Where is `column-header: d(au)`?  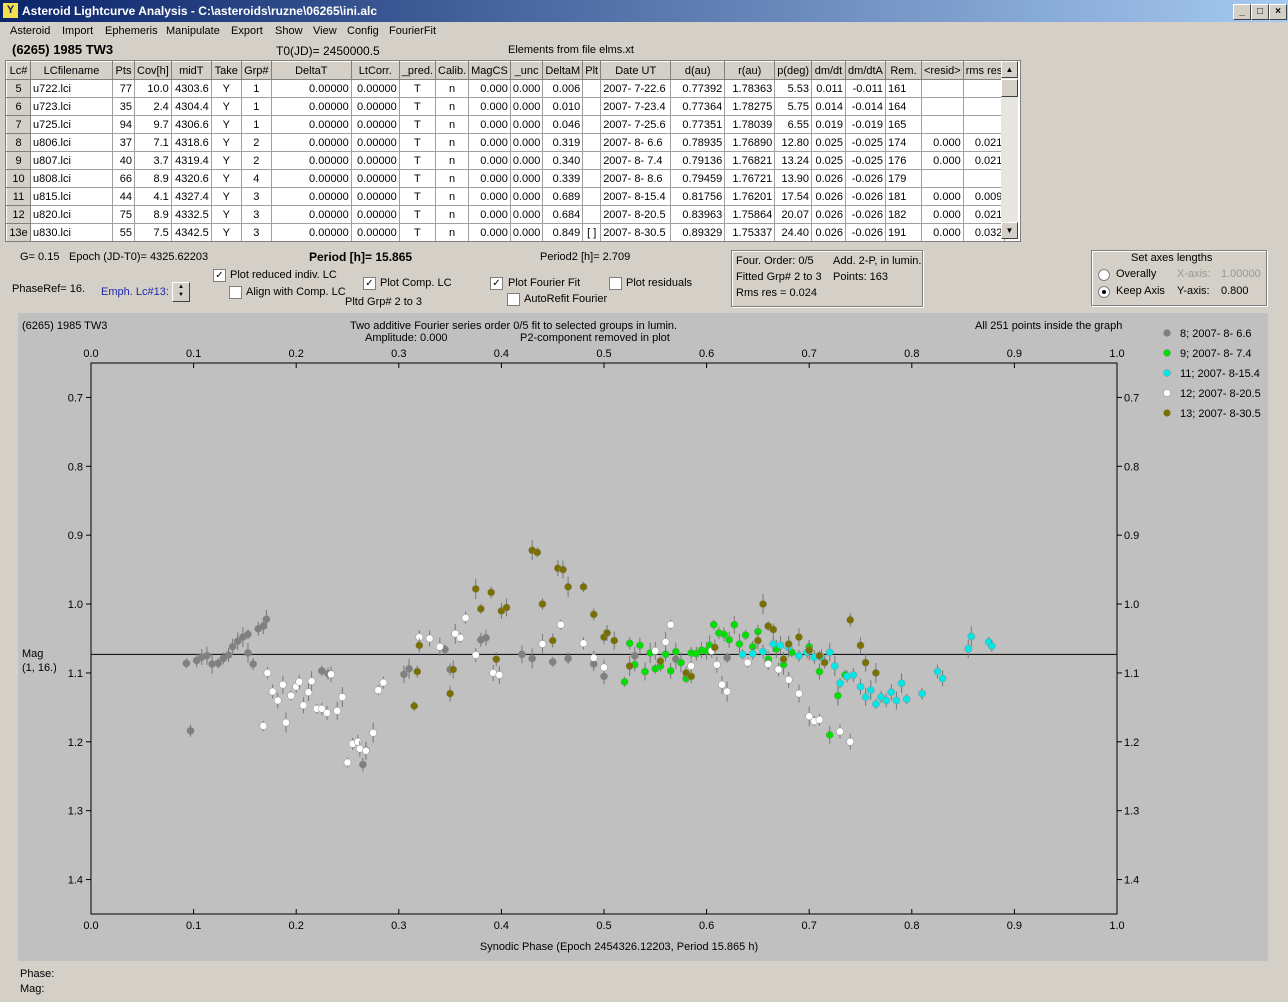
column-header: d(au) is located at coordinates (698, 70).